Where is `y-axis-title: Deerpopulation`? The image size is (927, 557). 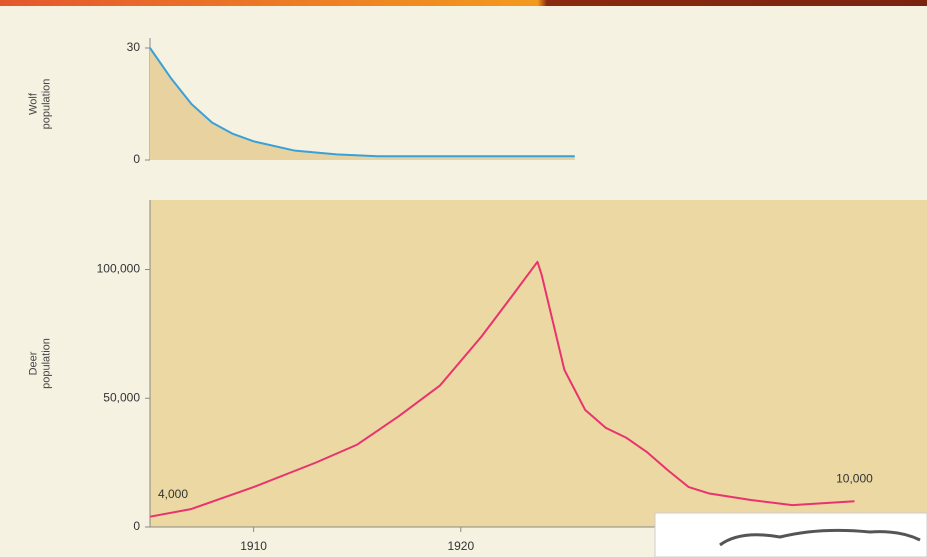 y-axis-title: Deerpopulation is located at coordinates (39, 363).